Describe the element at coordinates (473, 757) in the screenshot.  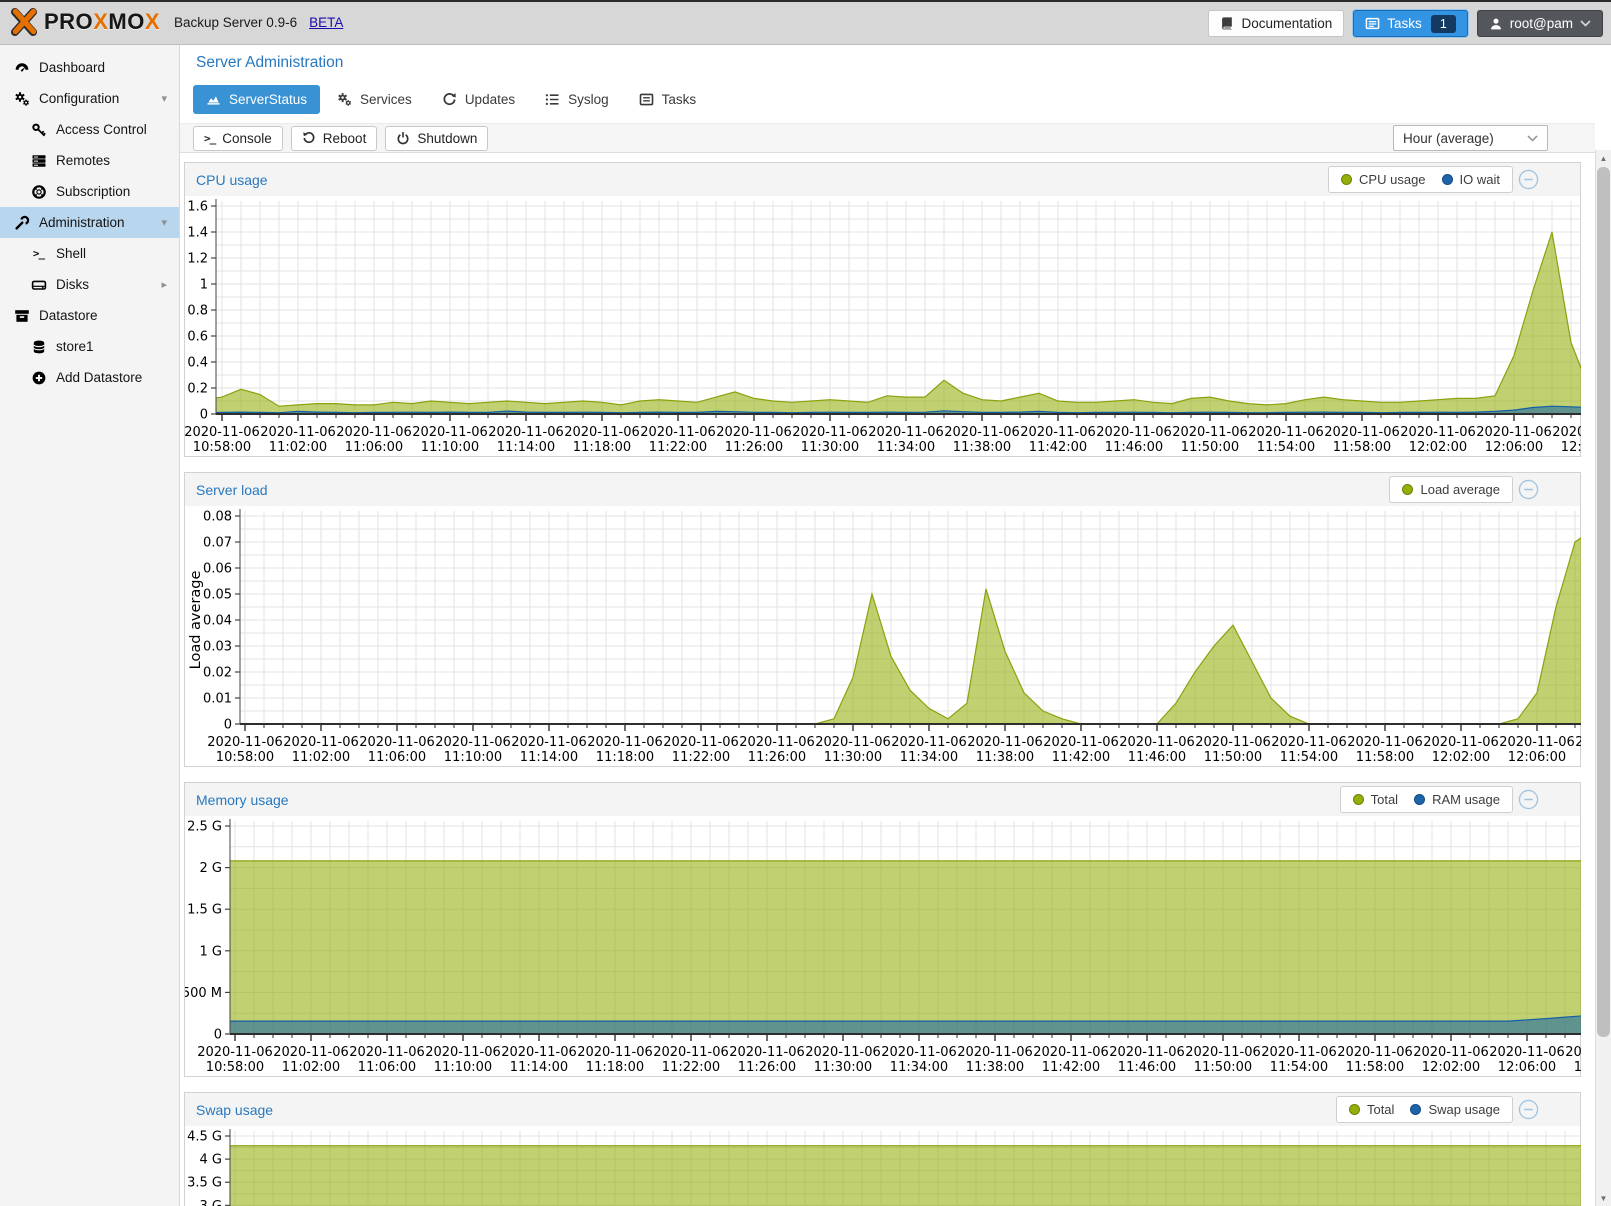
I see `svg-text: 11:10:00` at that location.